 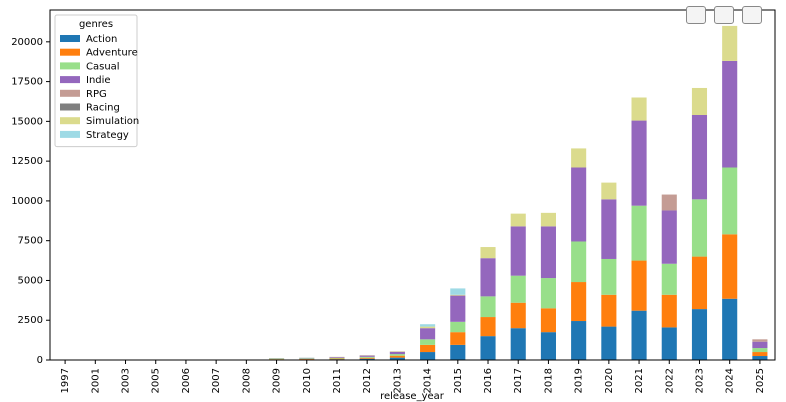 I want to click on x-tick-label: 2018, so click(x=548, y=380).